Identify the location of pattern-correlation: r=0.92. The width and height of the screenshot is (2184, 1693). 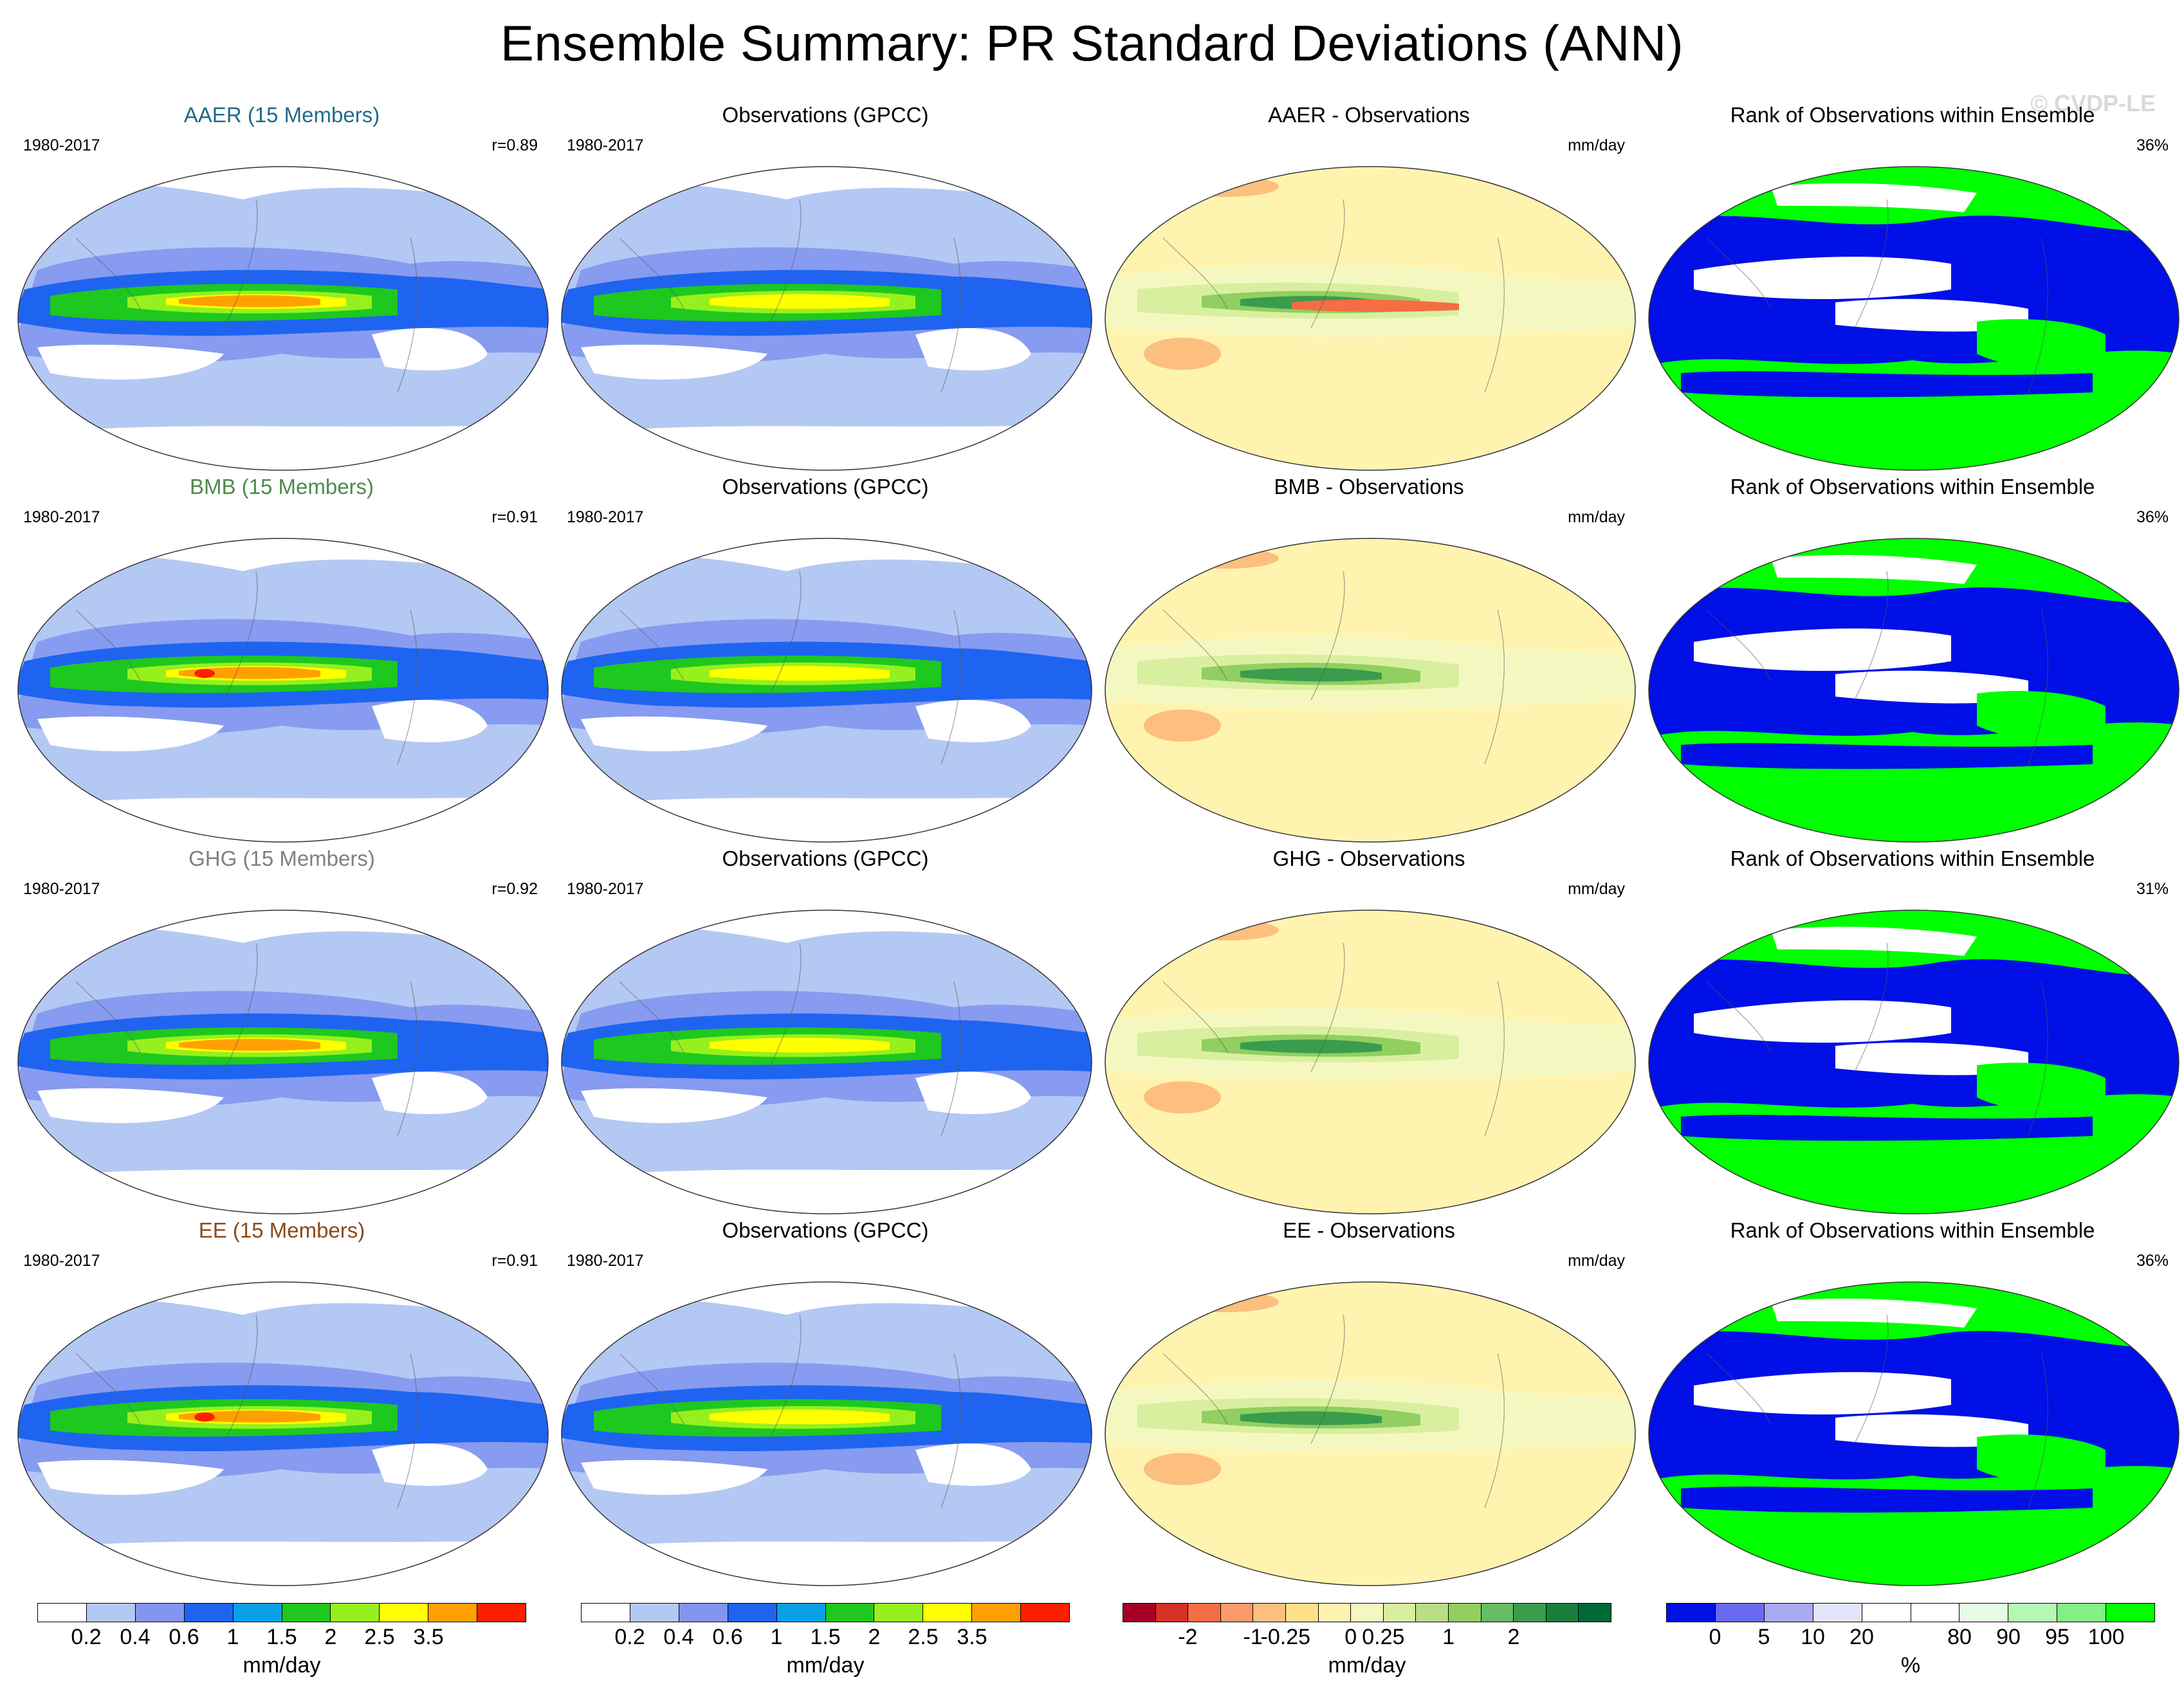
(514, 889).